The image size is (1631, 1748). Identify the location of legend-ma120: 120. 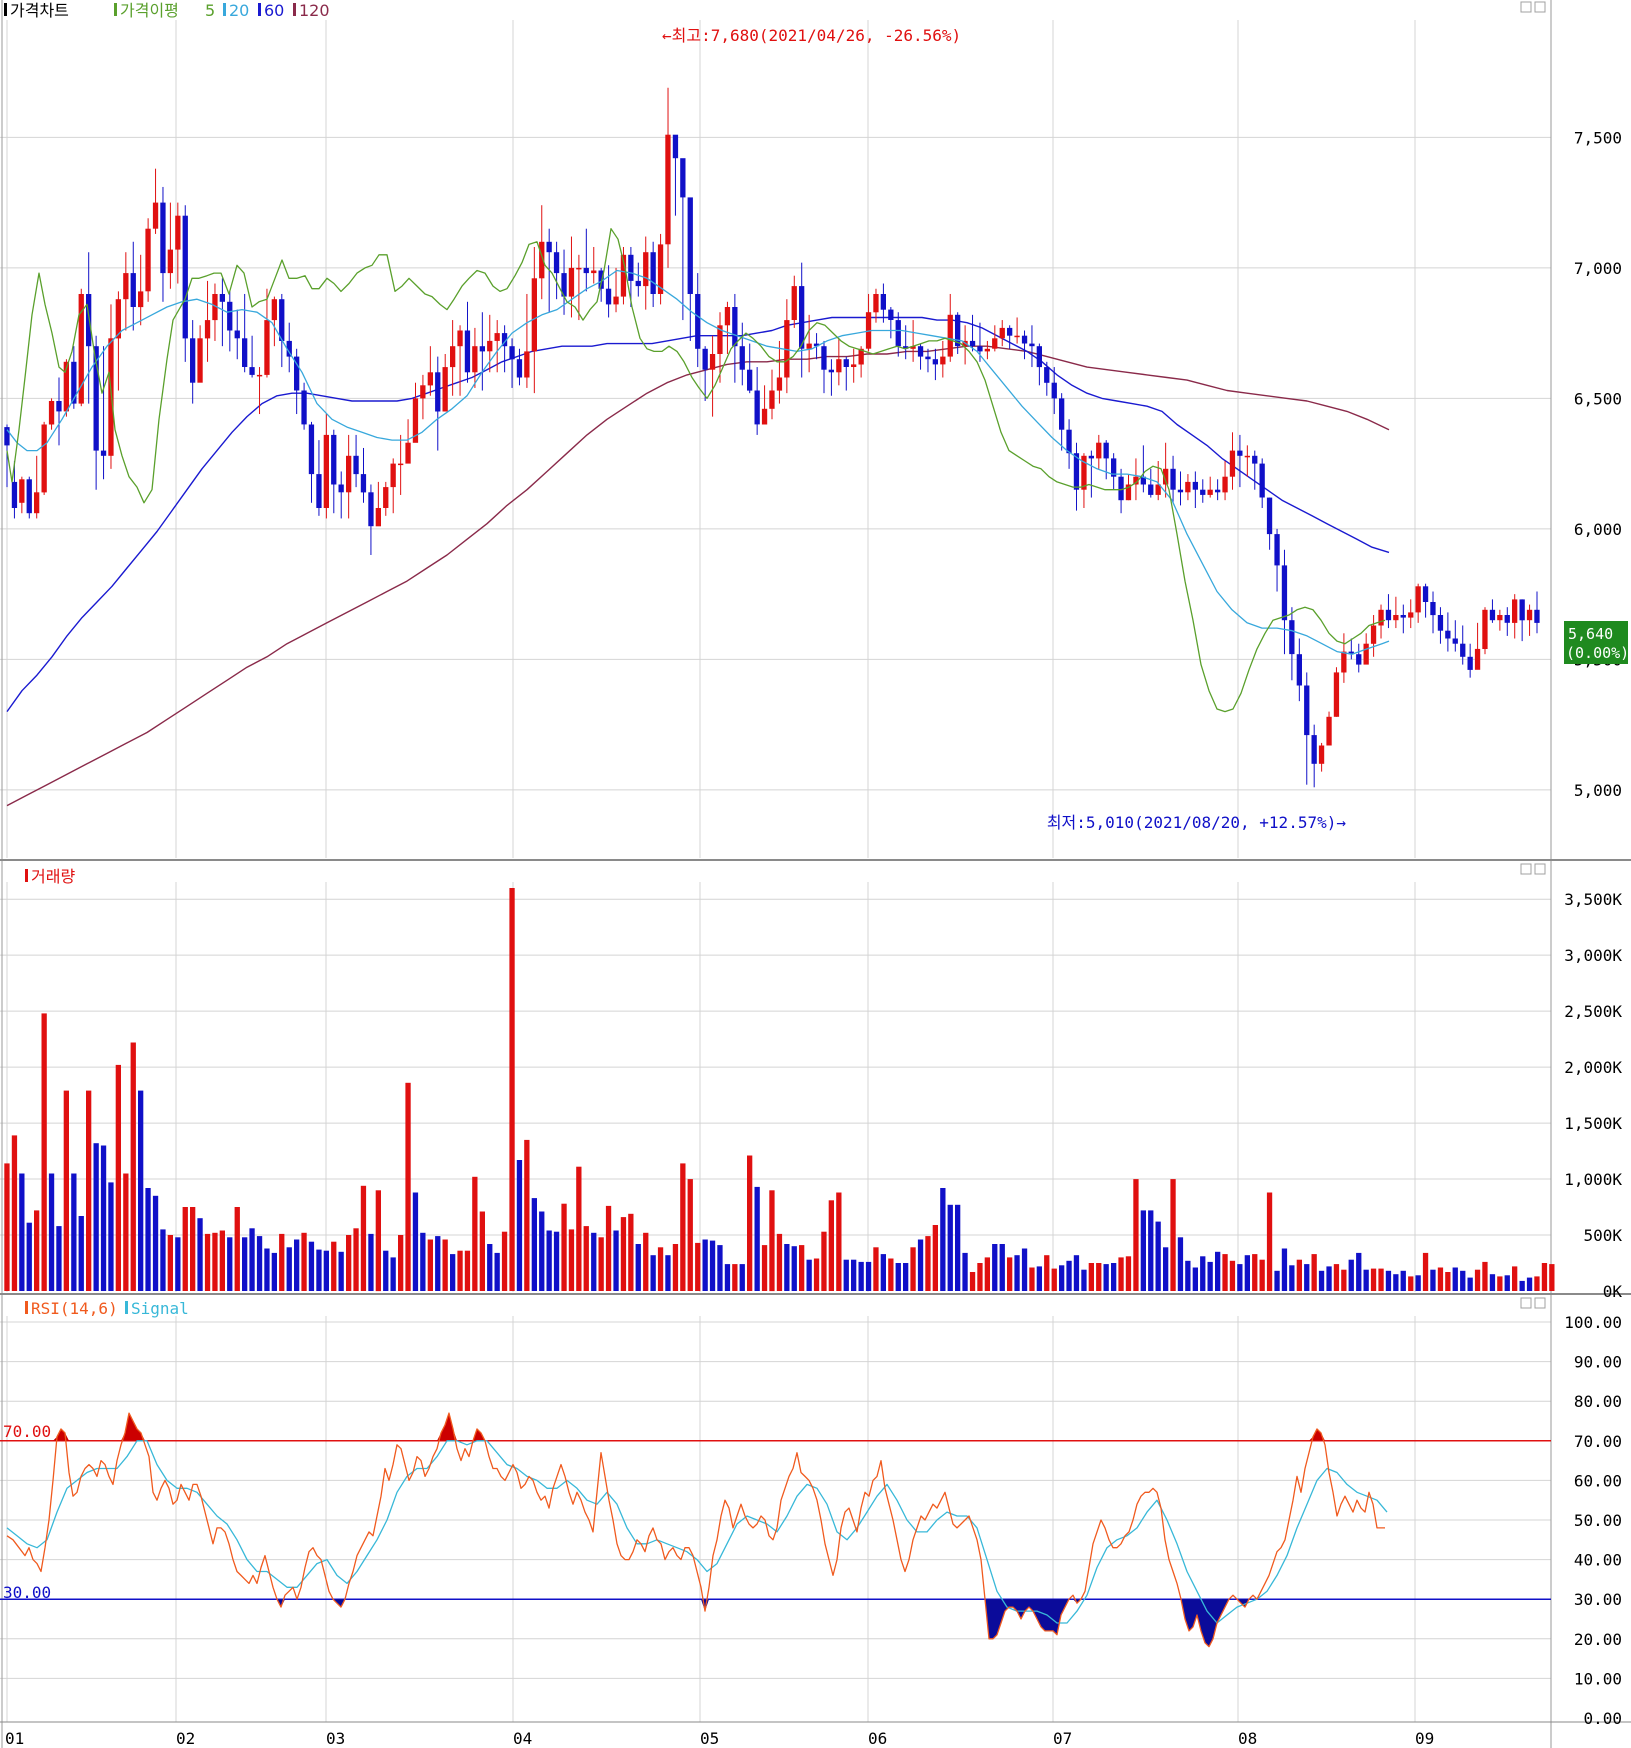
(314, 10).